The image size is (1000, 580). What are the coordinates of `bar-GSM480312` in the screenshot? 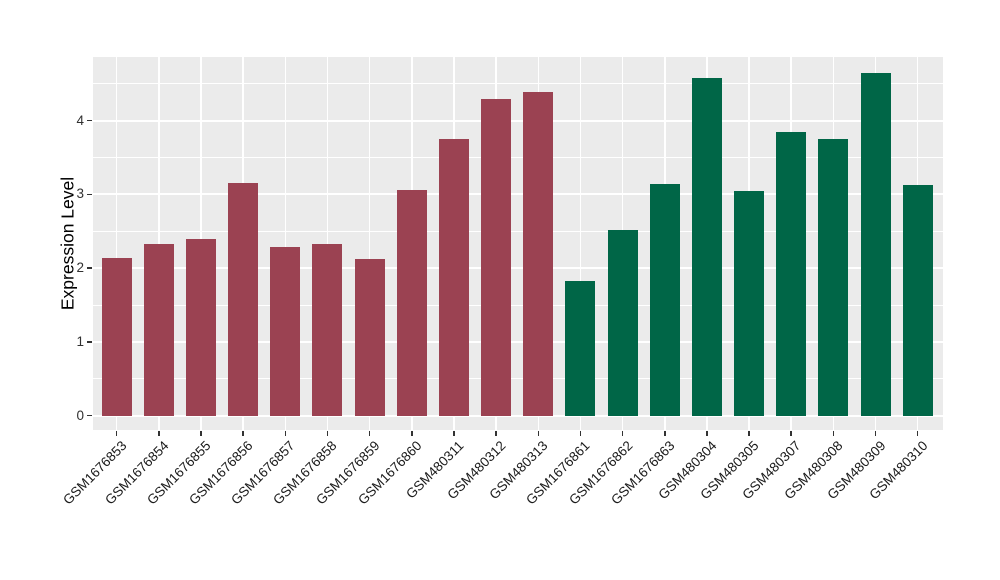 It's located at (496, 257).